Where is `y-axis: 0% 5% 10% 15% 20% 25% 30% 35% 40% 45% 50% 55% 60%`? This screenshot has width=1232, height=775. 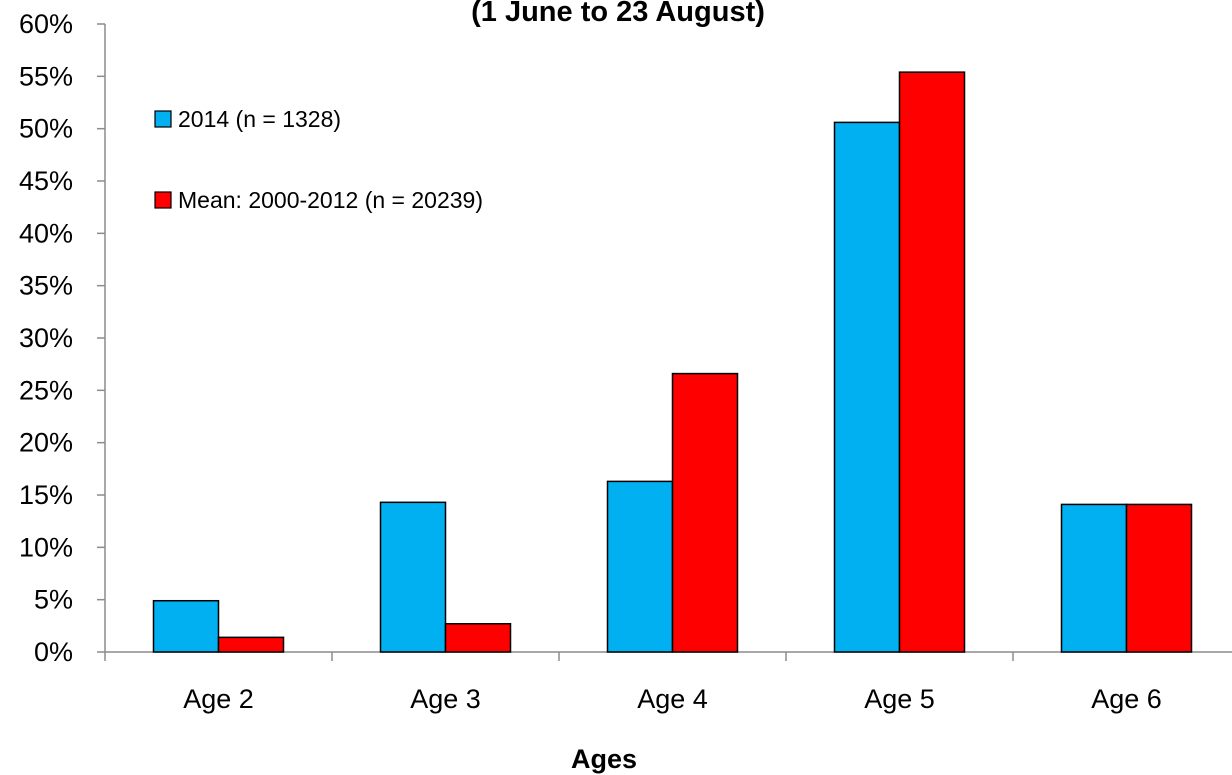
y-axis: 0% 5% 10% 15% 20% 25% 30% 35% 40% 45% 50% 55% 60% is located at coordinates (62, 338).